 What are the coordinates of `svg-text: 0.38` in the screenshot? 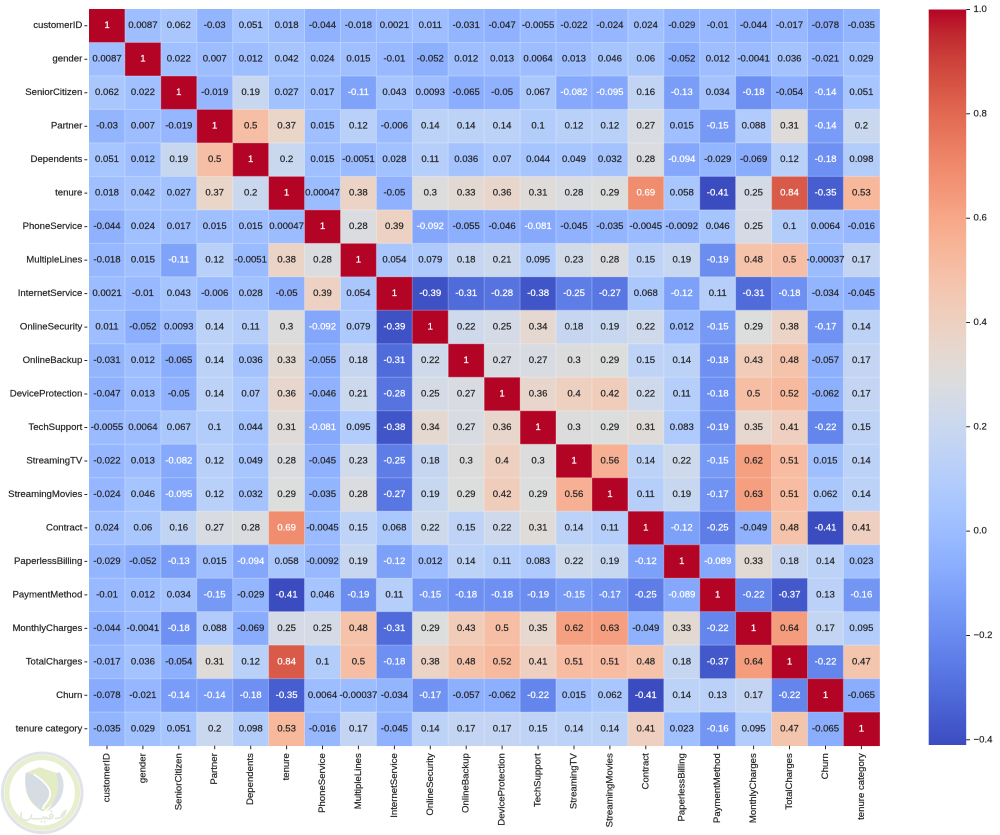 It's located at (358, 193).